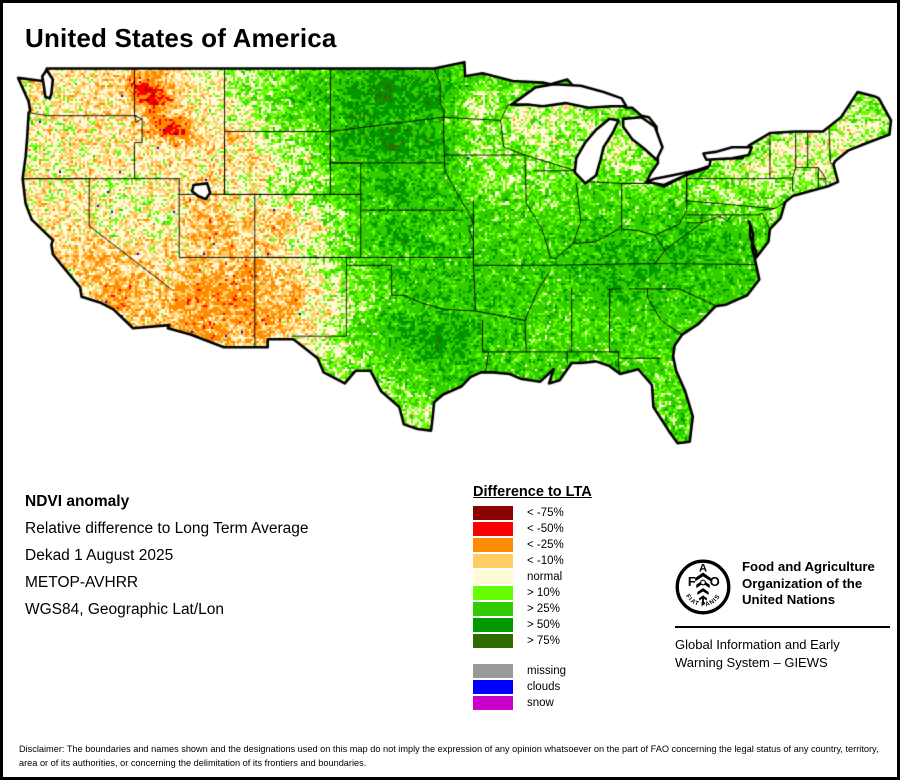 The height and width of the screenshot is (780, 900). Describe the element at coordinates (540, 703) in the screenshot. I see `legend-label: snow` at that location.